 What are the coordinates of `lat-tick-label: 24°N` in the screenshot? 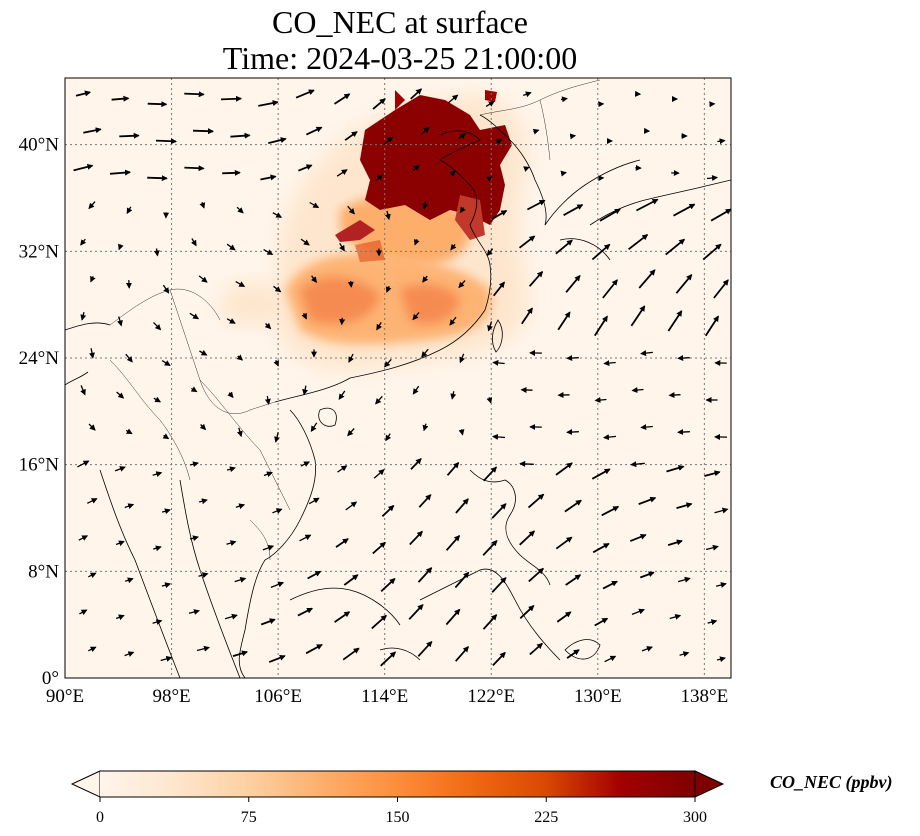 It's located at (39, 358).